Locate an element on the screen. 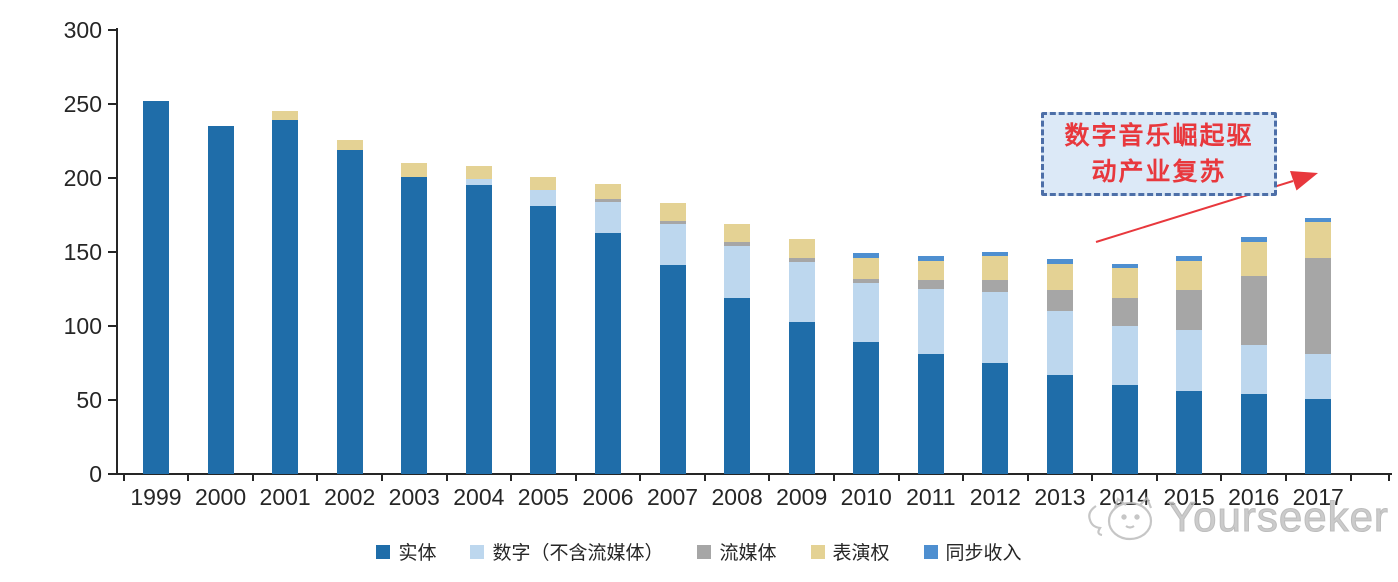 This screenshot has height=582, width=1398. x-tick-label: 2006 is located at coordinates (608, 497).